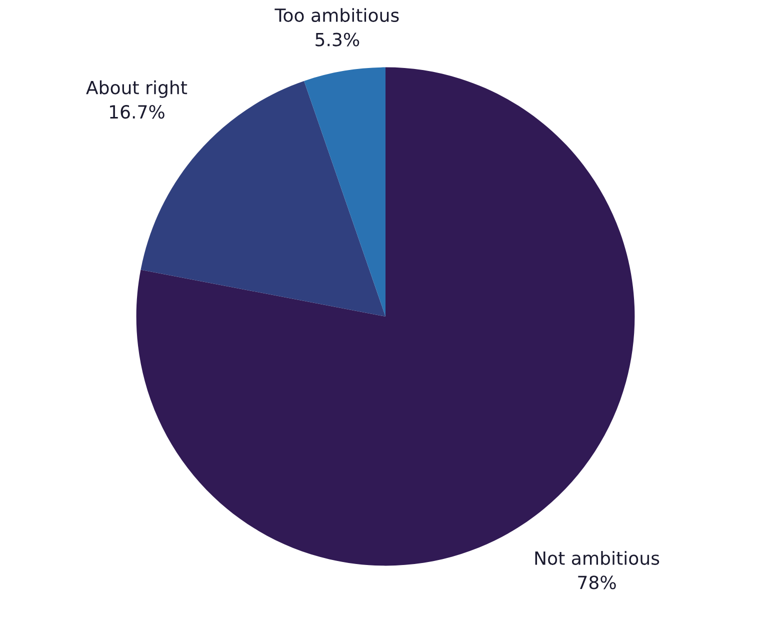  What do you see at coordinates (597, 583) in the screenshot?
I see `data-label: 78%` at bounding box center [597, 583].